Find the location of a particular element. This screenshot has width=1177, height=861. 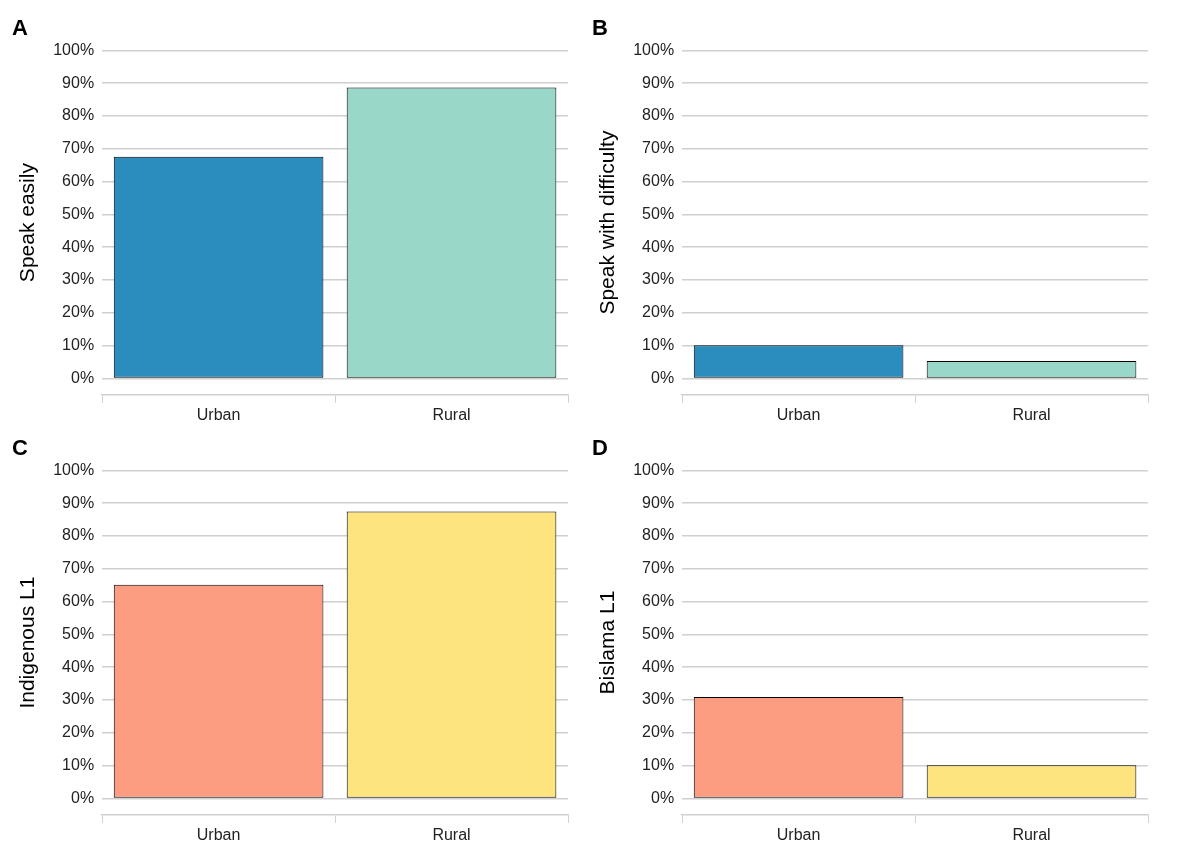

chart-title: C is located at coordinates (20, 448).